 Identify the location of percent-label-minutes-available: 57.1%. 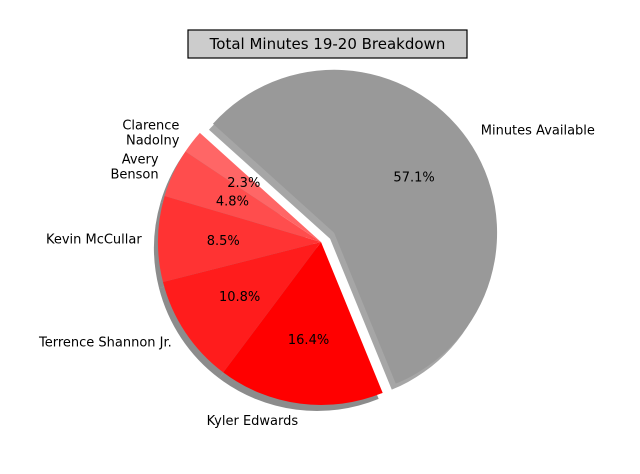
(413, 178).